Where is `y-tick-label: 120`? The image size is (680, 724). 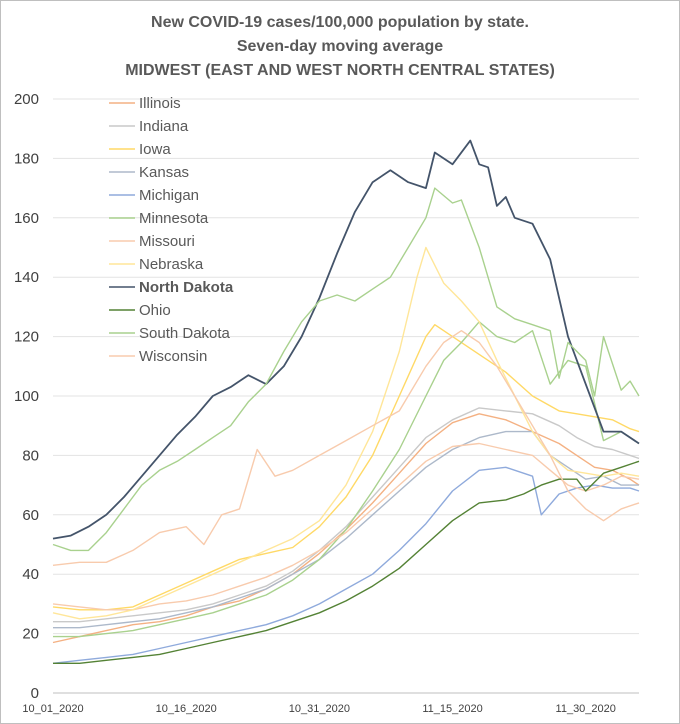
y-tick-label: 120 is located at coordinates (26, 337).